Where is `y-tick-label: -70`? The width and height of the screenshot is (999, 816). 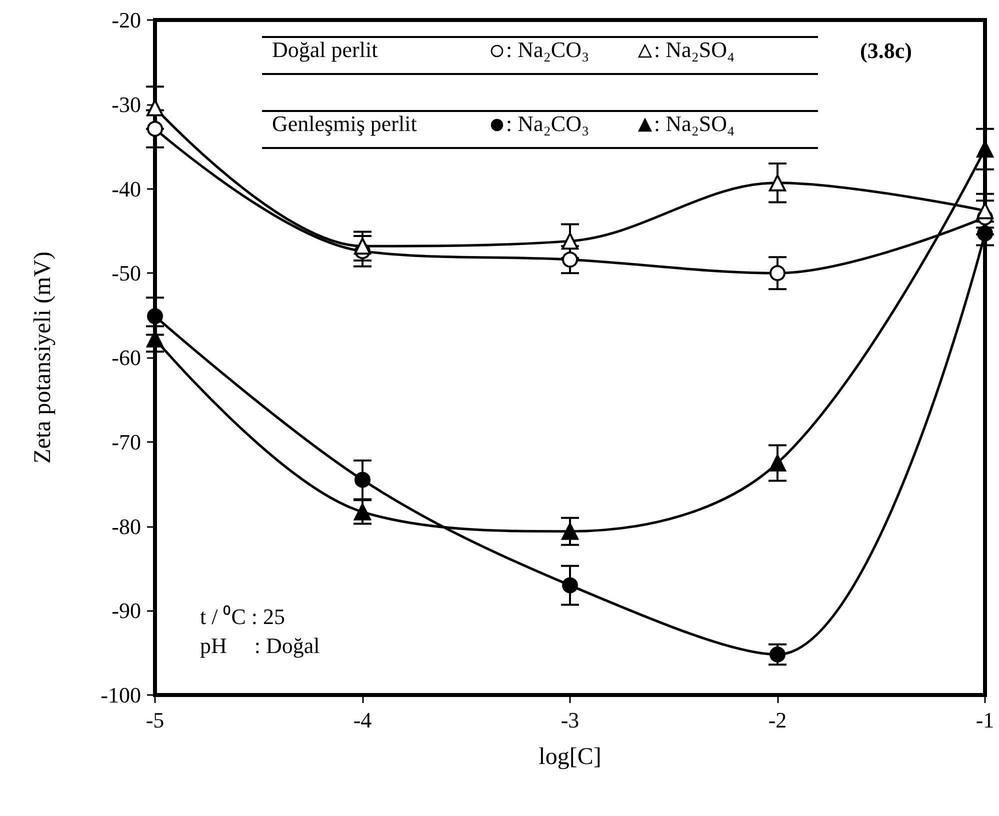 y-tick-label: -70 is located at coordinates (126, 441).